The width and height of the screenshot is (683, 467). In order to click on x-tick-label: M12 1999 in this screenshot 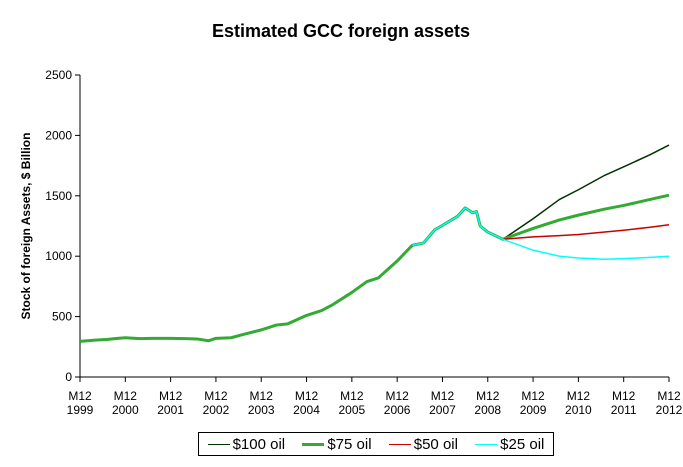, I will do `click(80, 403)`.